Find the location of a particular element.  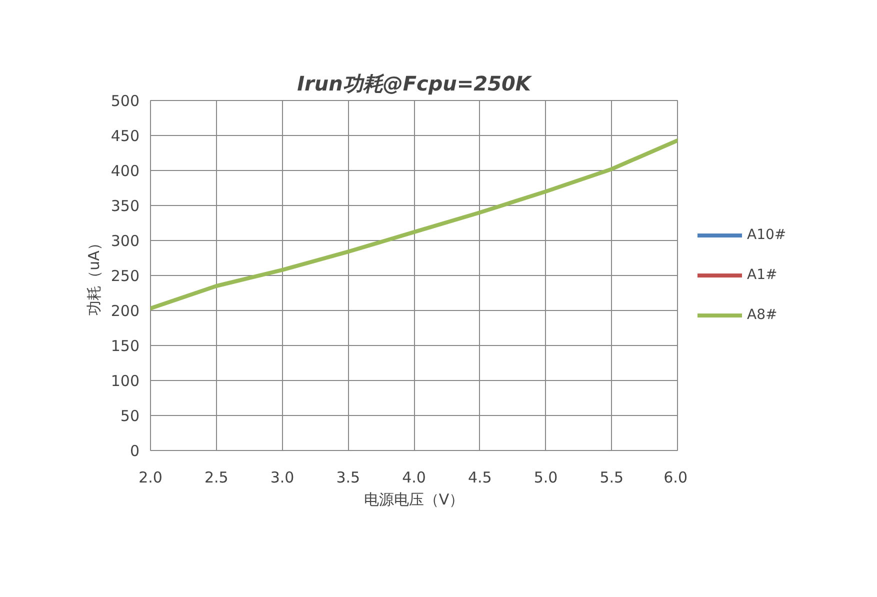

chart-title: Irun功耗@Fcpu=250K is located at coordinates (414, 84).